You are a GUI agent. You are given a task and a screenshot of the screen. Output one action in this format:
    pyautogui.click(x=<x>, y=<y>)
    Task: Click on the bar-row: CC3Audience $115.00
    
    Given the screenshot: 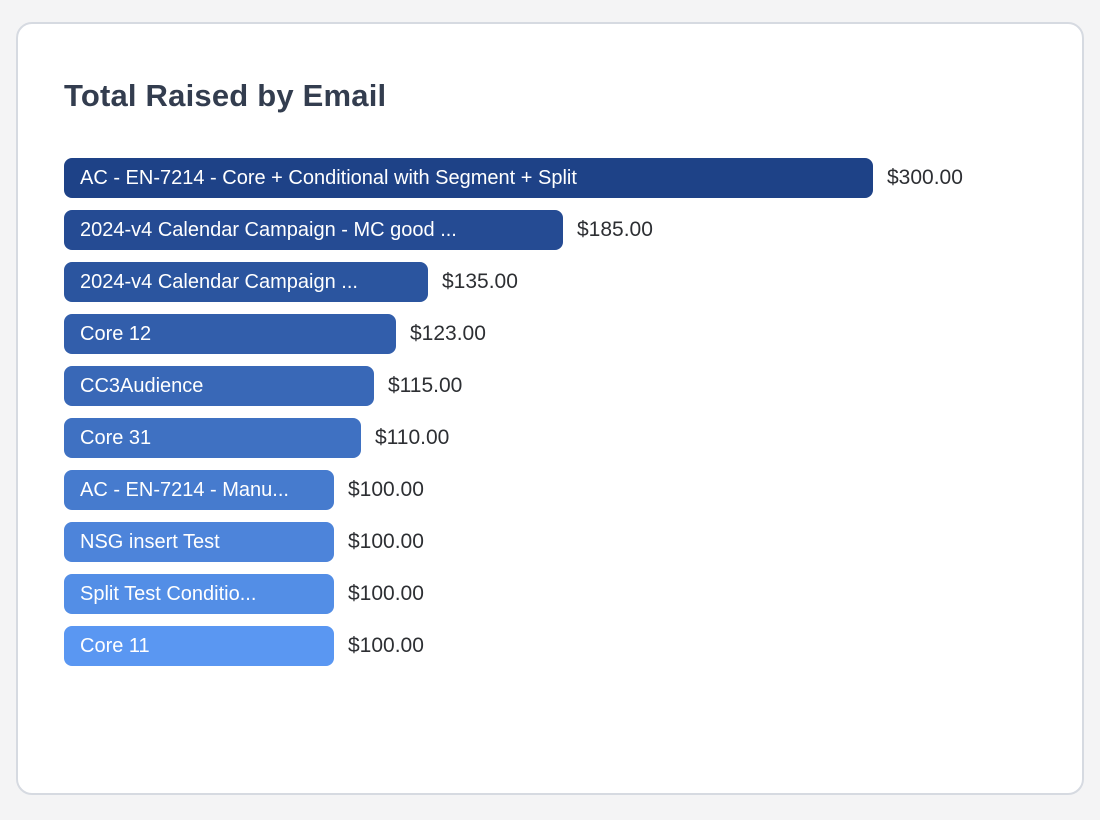 What is the action you would take?
    pyautogui.click(x=573, y=386)
    